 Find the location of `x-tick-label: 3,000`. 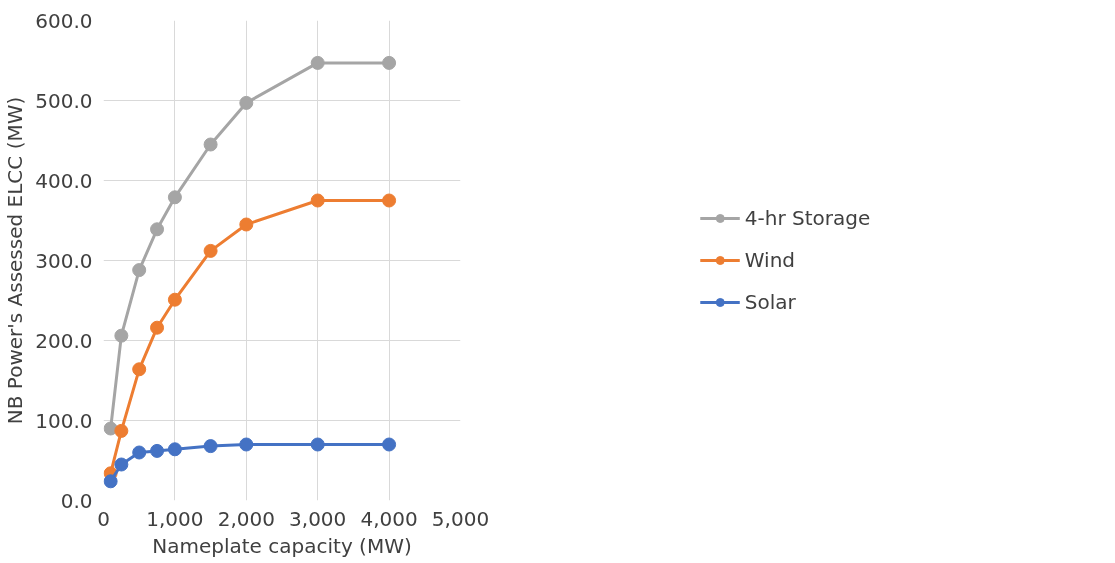

x-tick-label: 3,000 is located at coordinates (318, 518).